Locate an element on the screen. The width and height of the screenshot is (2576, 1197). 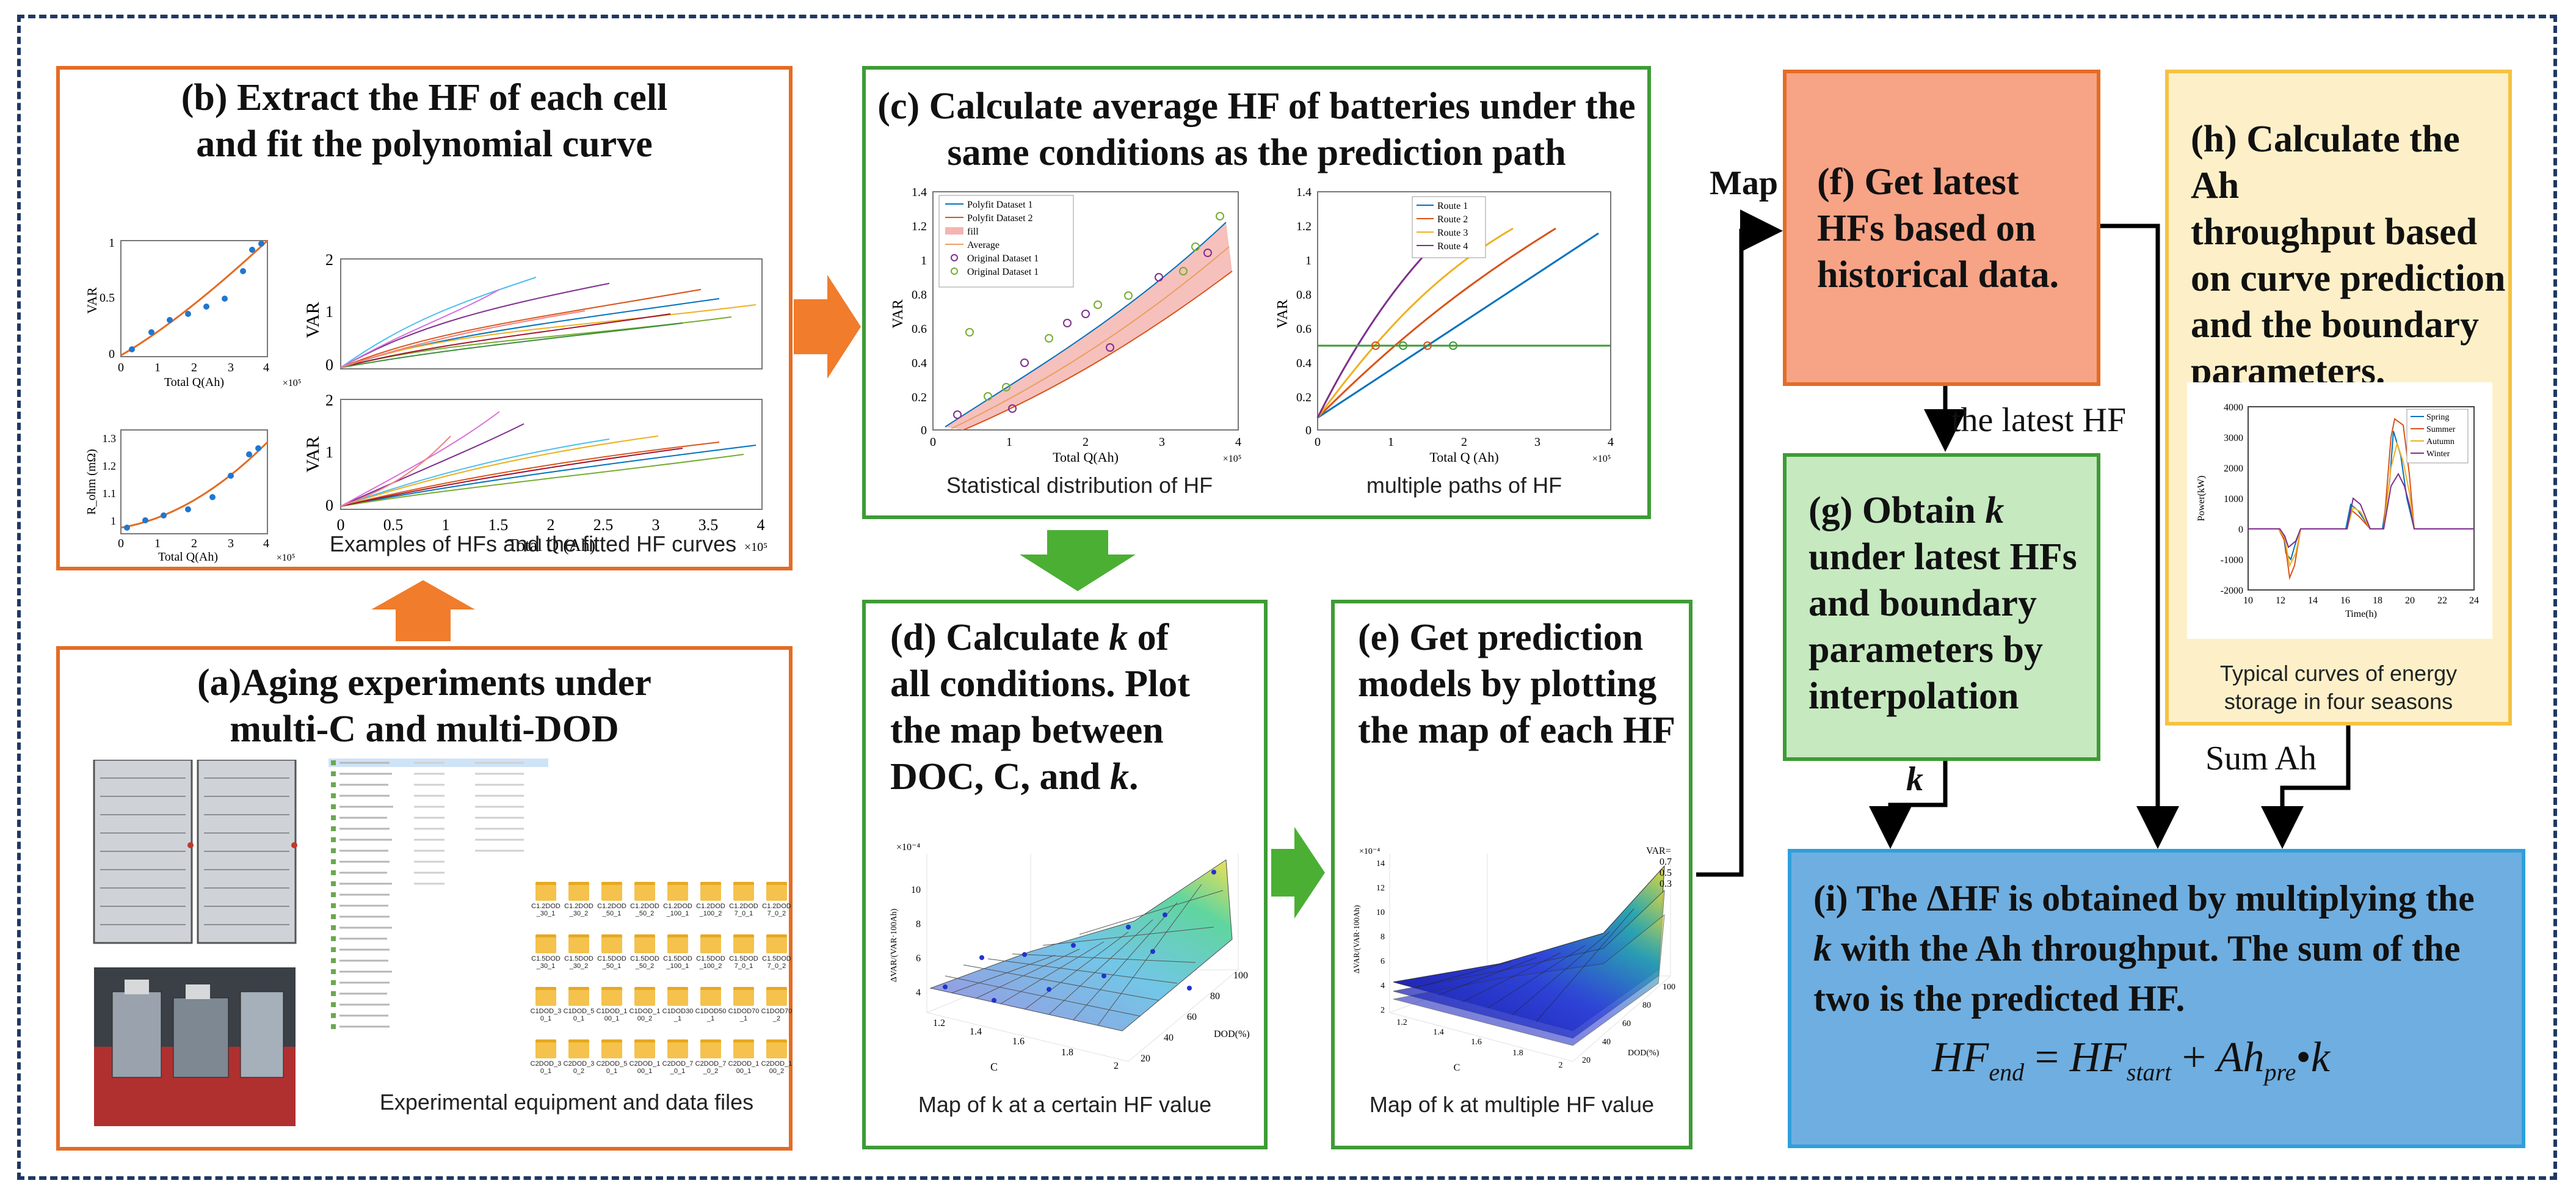
d-xtick: 1.6 is located at coordinates (1018, 1041).